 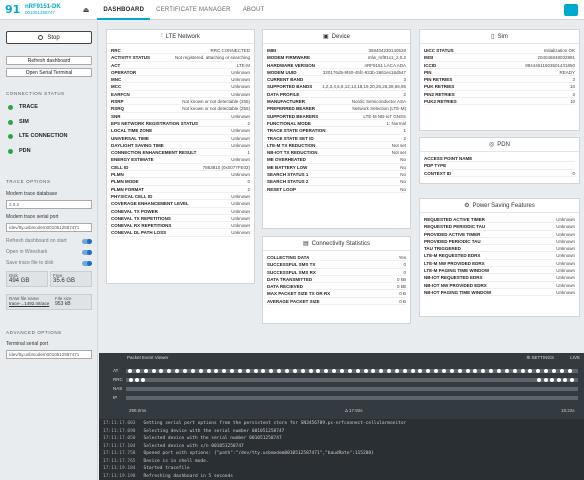 What do you see at coordinates (352, 398) in the screenshot?
I see `track-ip` at bounding box center [352, 398].